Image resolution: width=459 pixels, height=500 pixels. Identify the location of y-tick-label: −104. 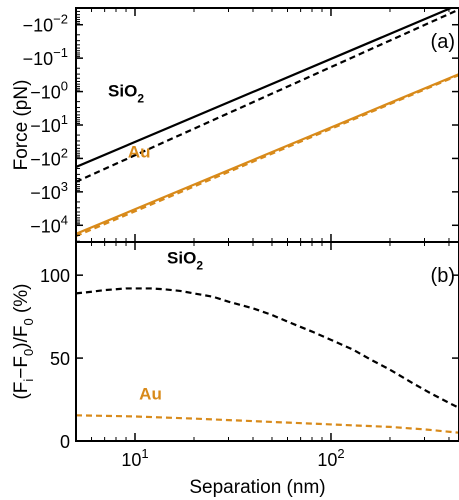
(49, 224).